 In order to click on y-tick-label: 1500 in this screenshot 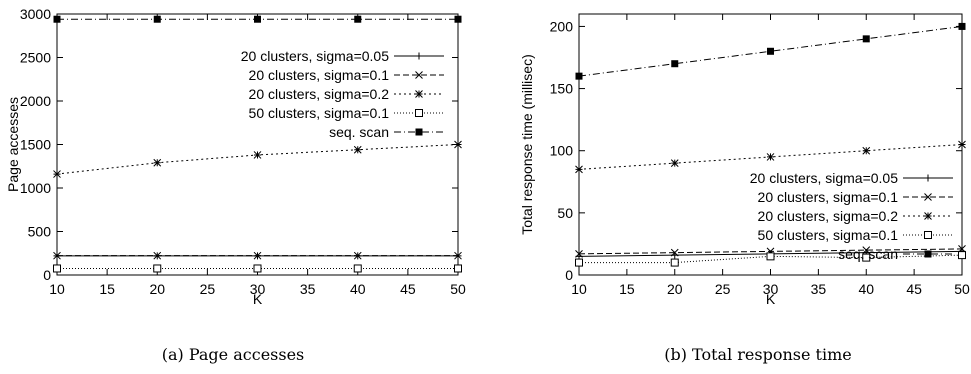, I will do `click(35, 145)`.